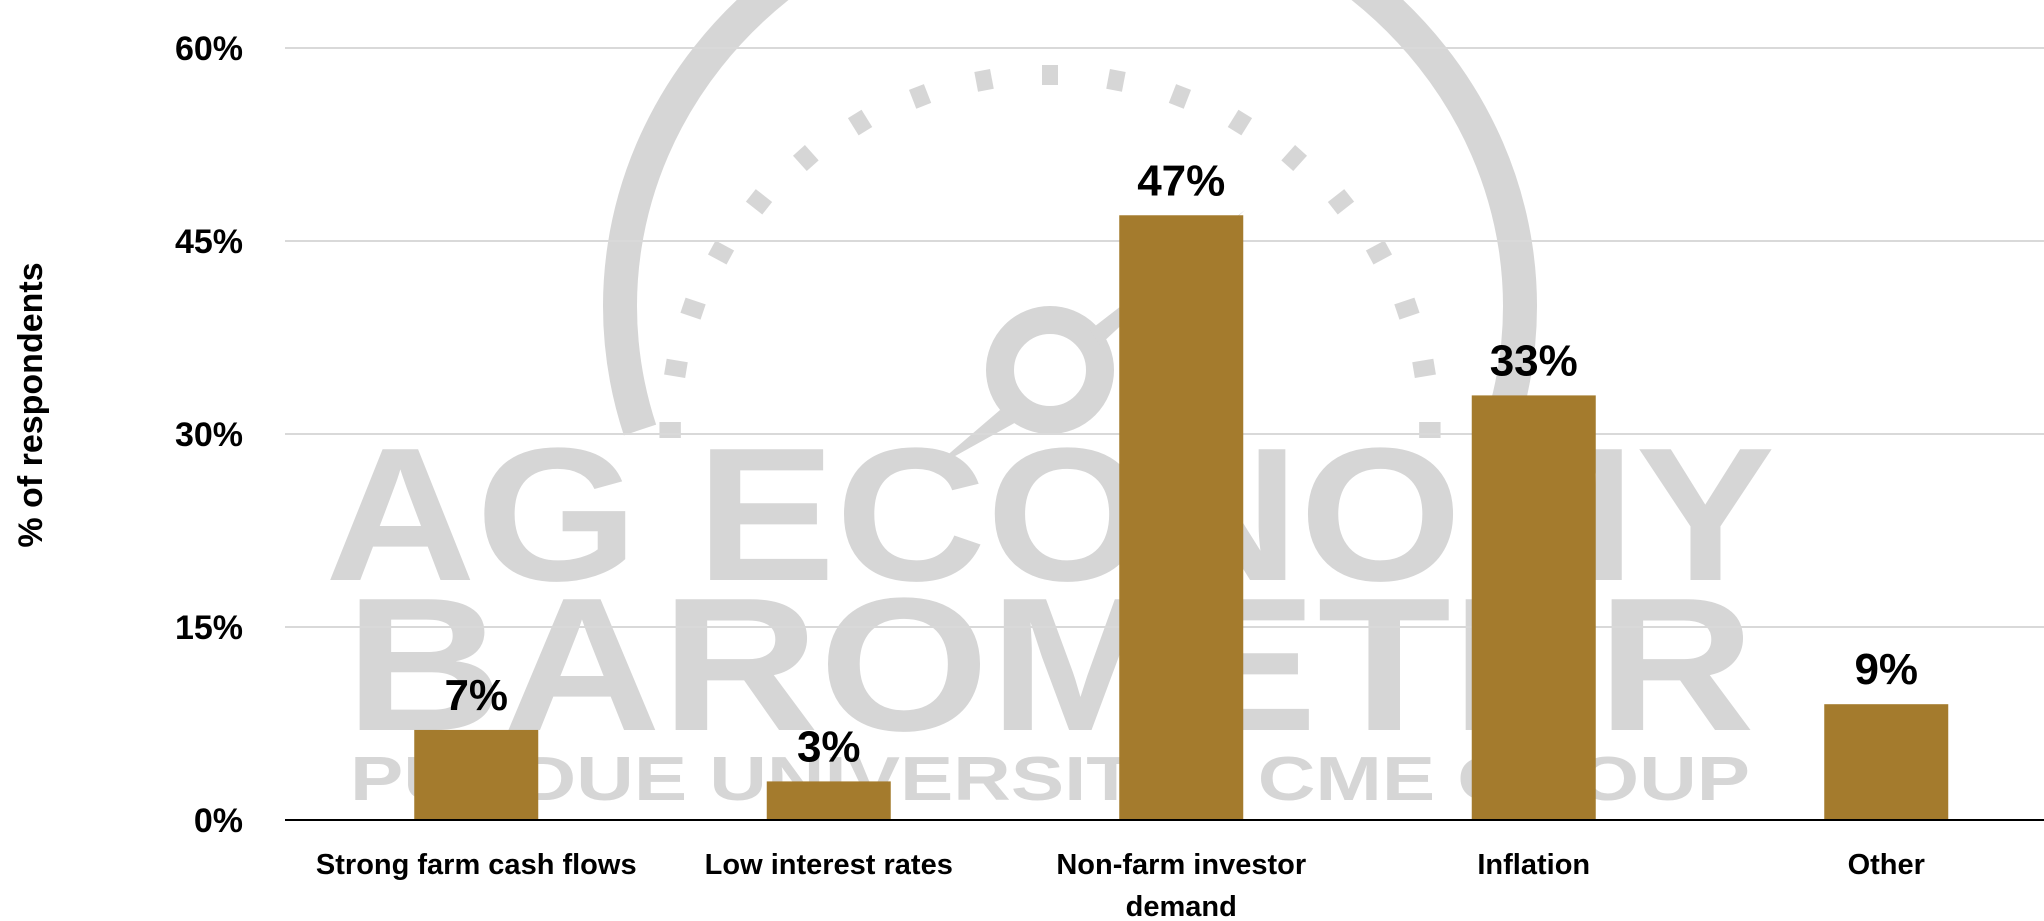 Image resolution: width=2044 pixels, height=921 pixels. I want to click on y-tick-labels: 0% 15% 30% 45% 60%, so click(209, 435).